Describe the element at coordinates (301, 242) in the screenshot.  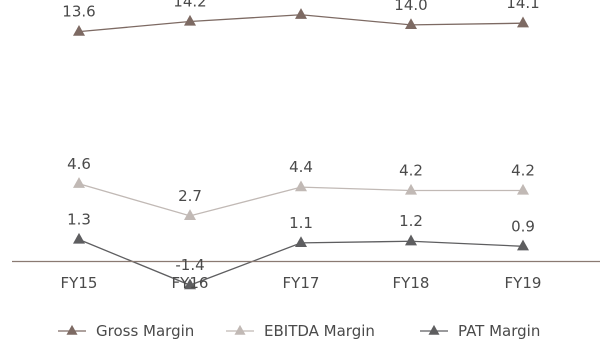
I see `pat-margin-marker-fy17` at that location.